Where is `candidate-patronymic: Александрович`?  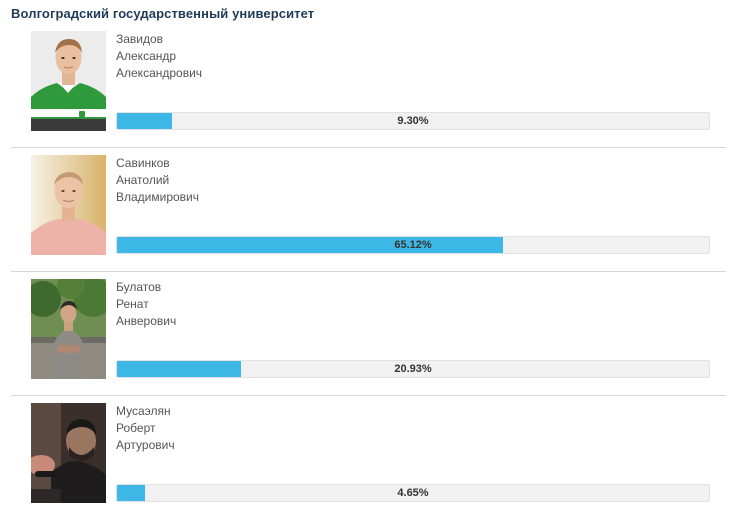 candidate-patronymic: Александрович is located at coordinates (159, 73).